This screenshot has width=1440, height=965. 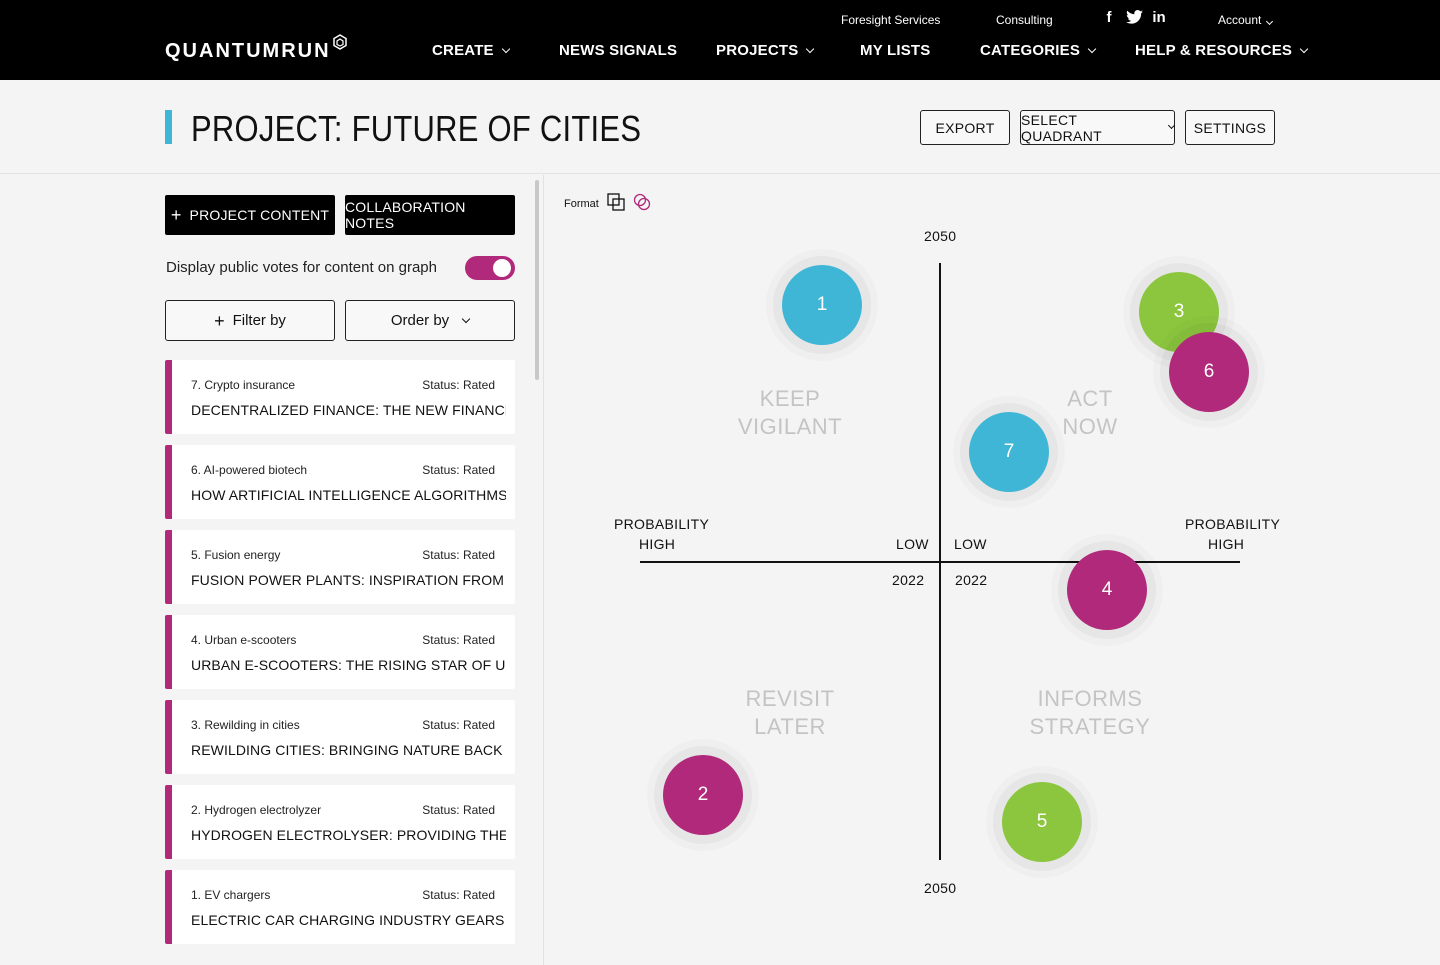 I want to click on select-quadrant-label: SELECT QUADRANT, so click(x=1061, y=127).